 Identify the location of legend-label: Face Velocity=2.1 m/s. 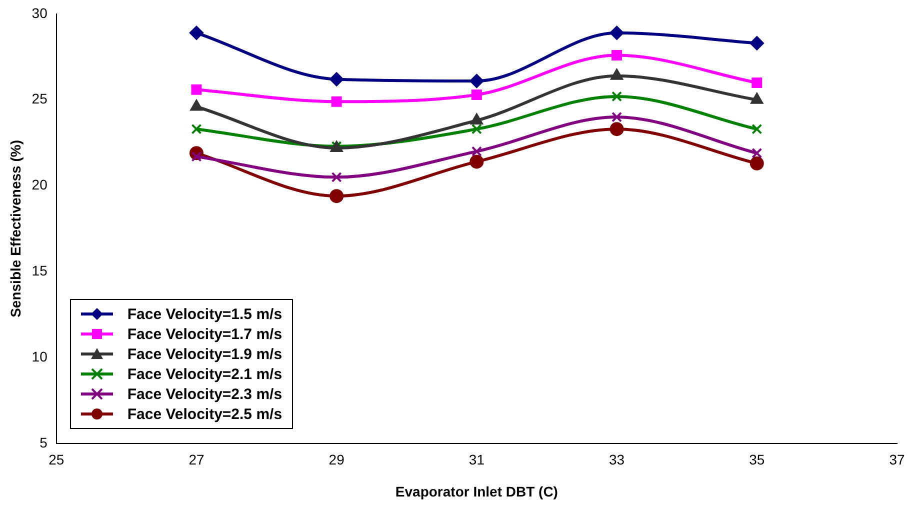
(204, 374).